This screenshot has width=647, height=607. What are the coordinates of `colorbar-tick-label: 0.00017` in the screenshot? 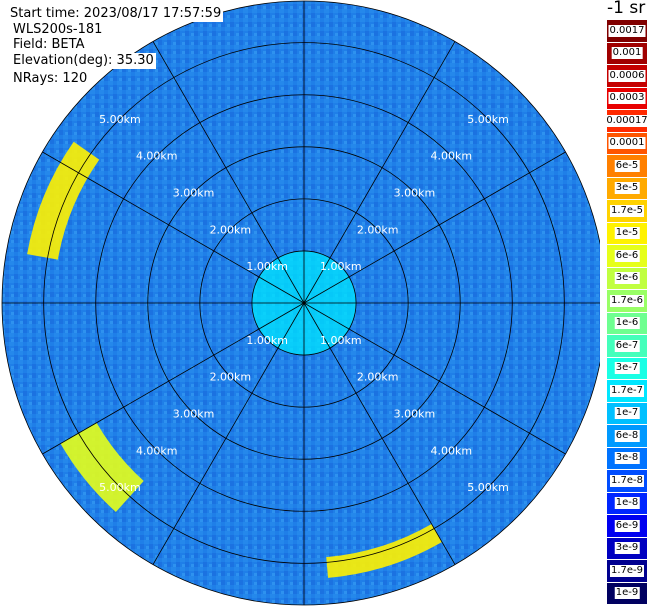 It's located at (626, 120).